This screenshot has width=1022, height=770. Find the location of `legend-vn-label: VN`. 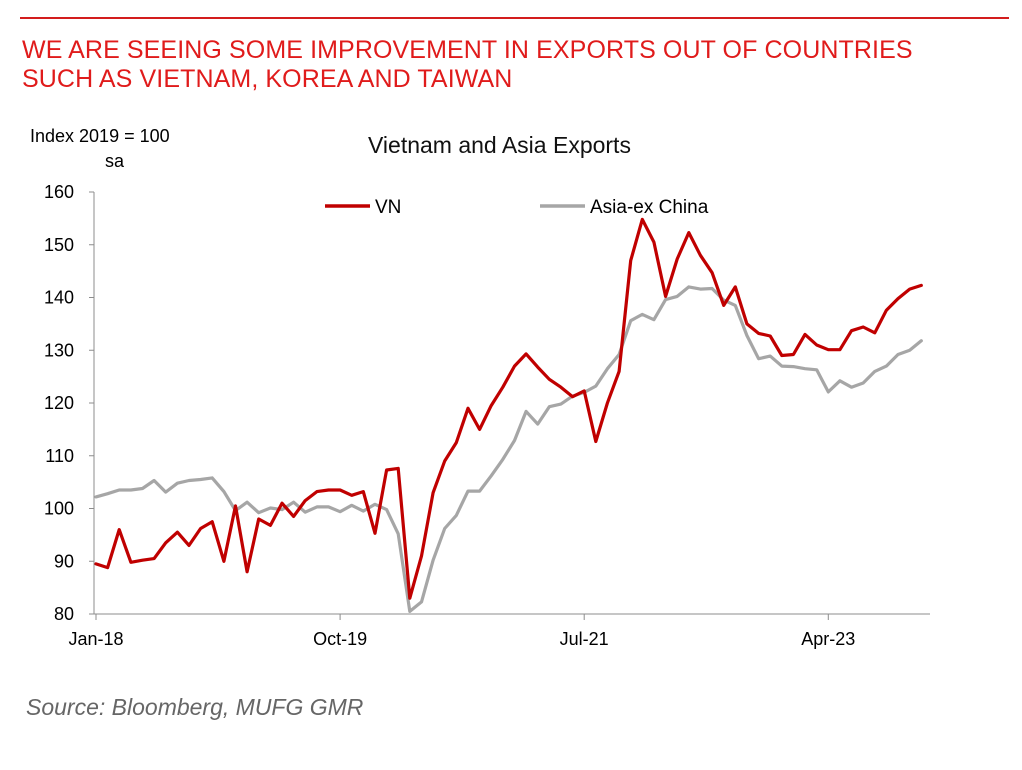

legend-vn-label: VN is located at coordinates (388, 207).